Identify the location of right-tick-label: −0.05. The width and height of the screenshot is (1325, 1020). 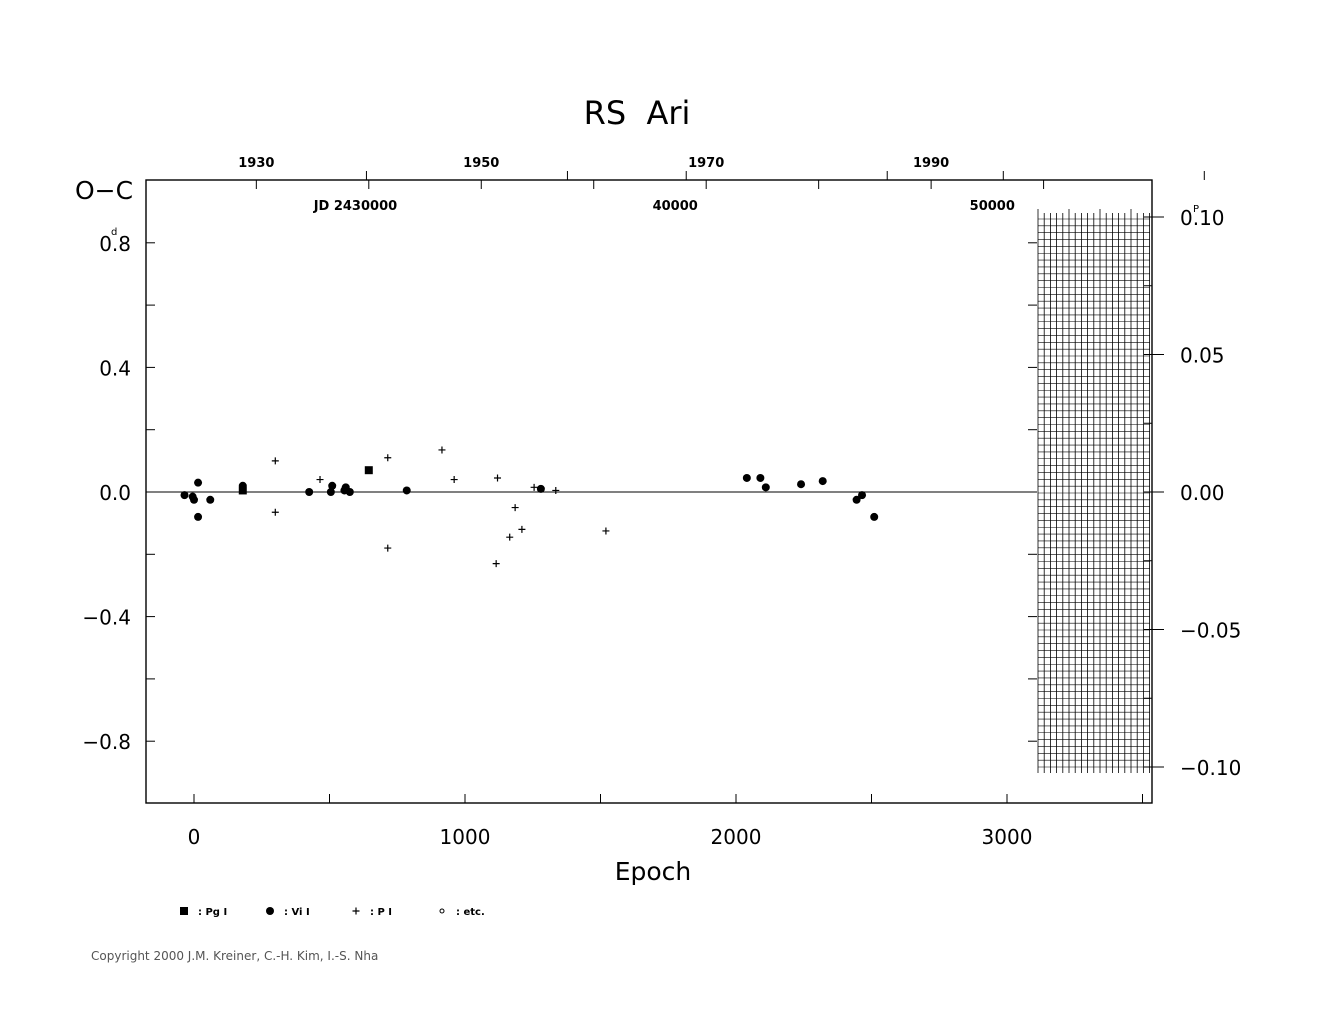
(1210, 631).